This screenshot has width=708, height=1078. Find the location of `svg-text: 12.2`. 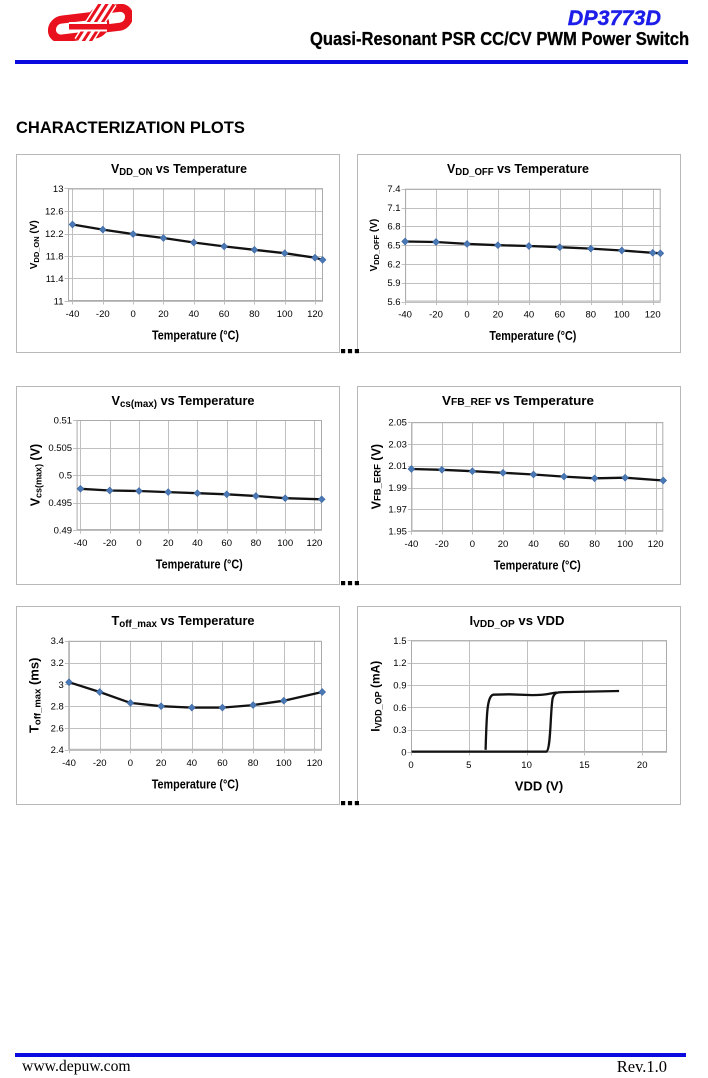

svg-text: 12.2 is located at coordinates (54, 234).